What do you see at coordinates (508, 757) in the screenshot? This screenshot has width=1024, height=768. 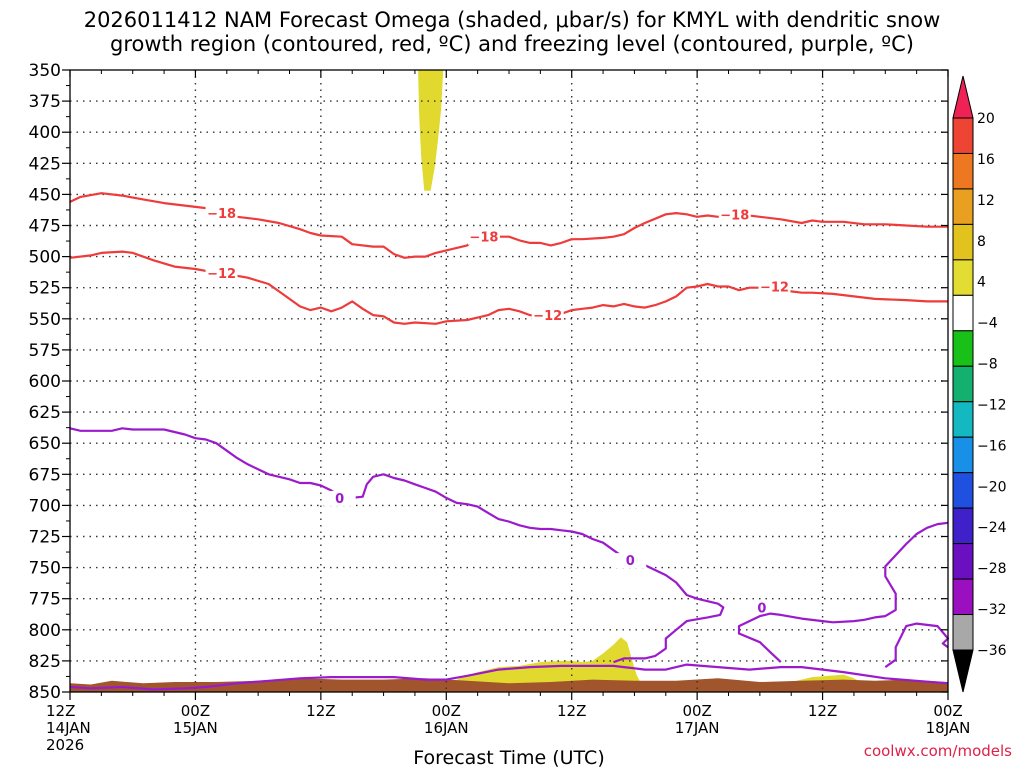 I see `x-axis-title: Forecast Time (UTC)` at bounding box center [508, 757].